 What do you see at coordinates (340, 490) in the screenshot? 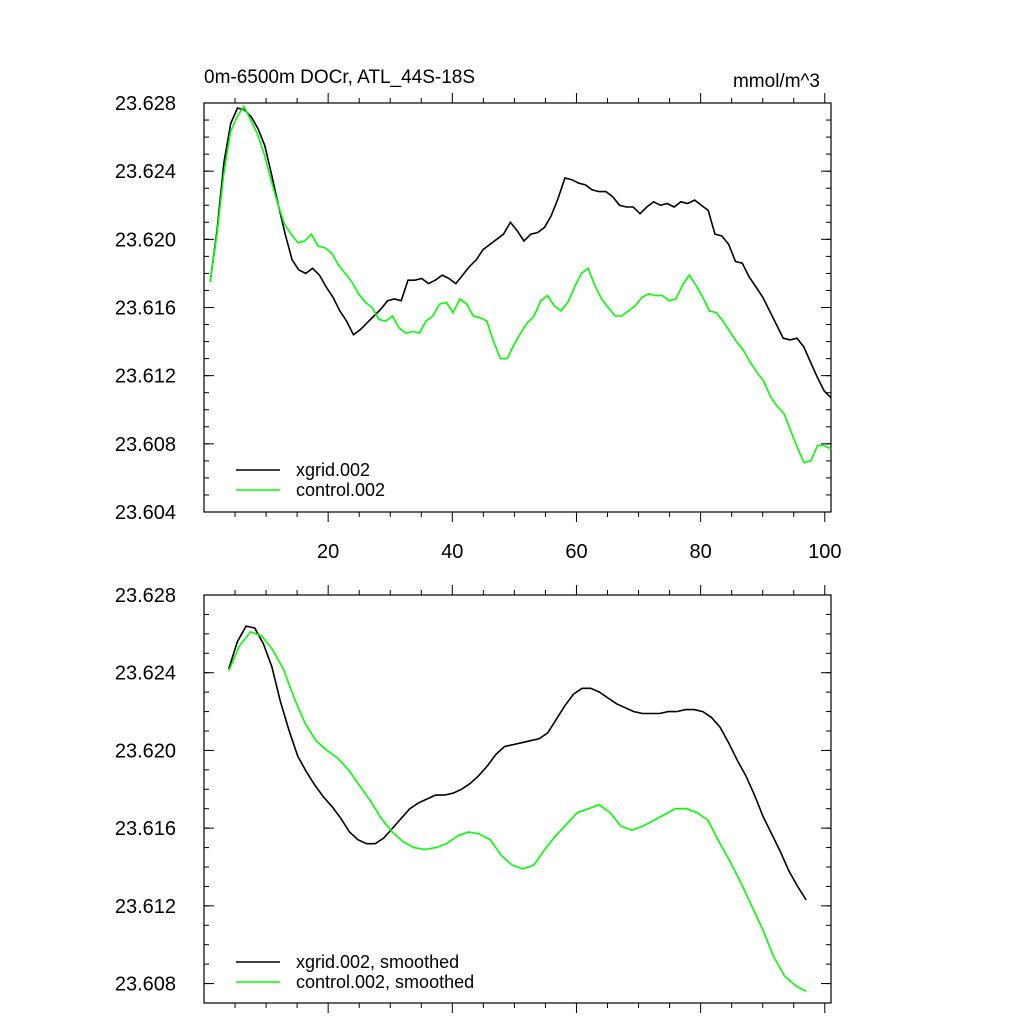
I see `legend-label: control.002` at bounding box center [340, 490].